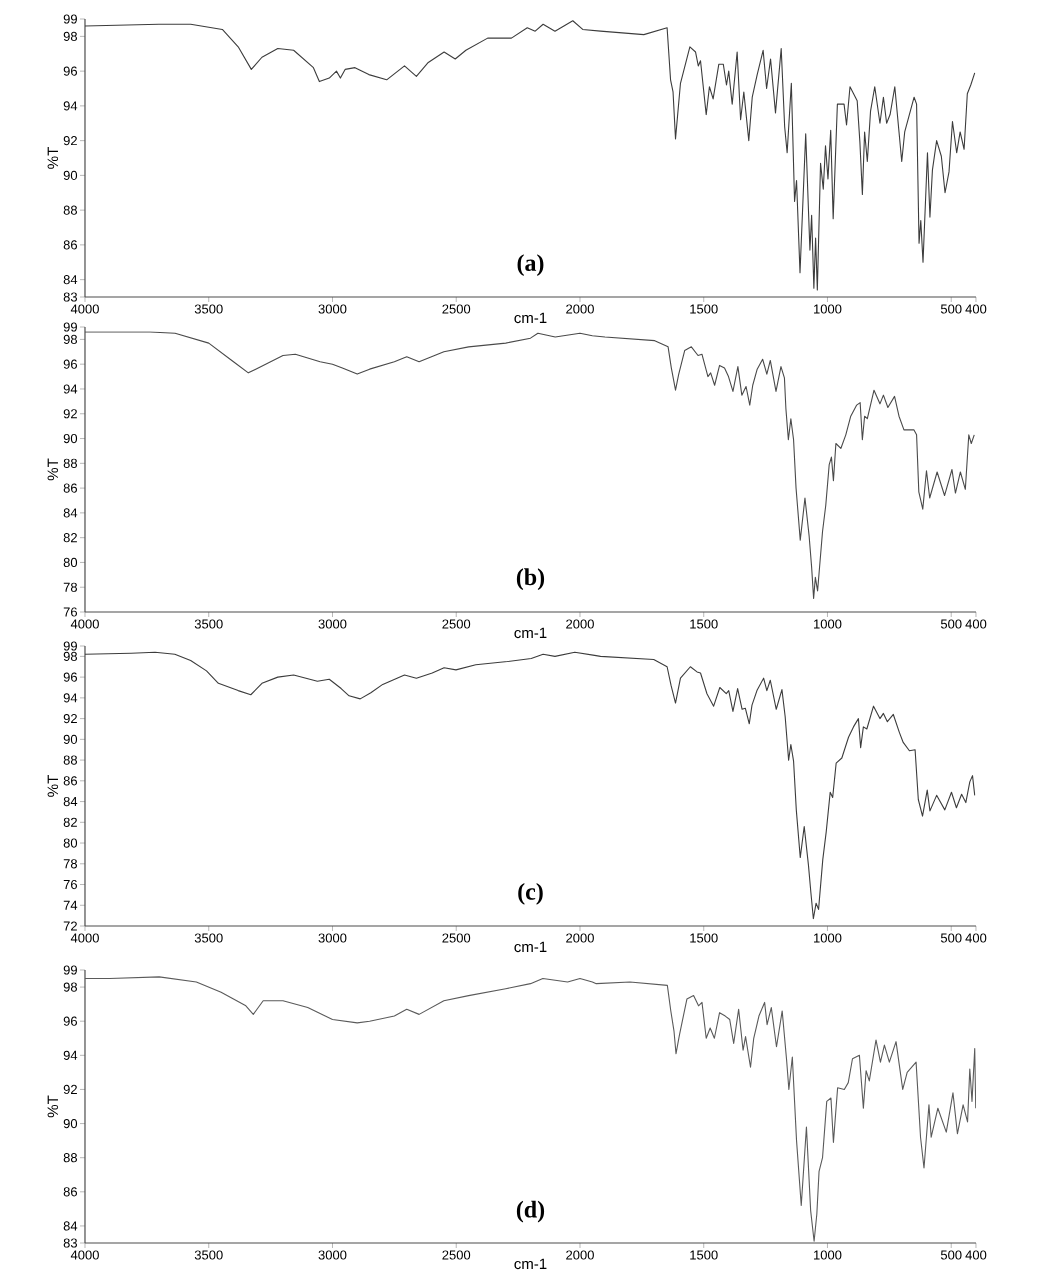 The height and width of the screenshot is (1274, 1049). Describe the element at coordinates (530, 893) in the screenshot. I see `annotation: (c)` at that location.